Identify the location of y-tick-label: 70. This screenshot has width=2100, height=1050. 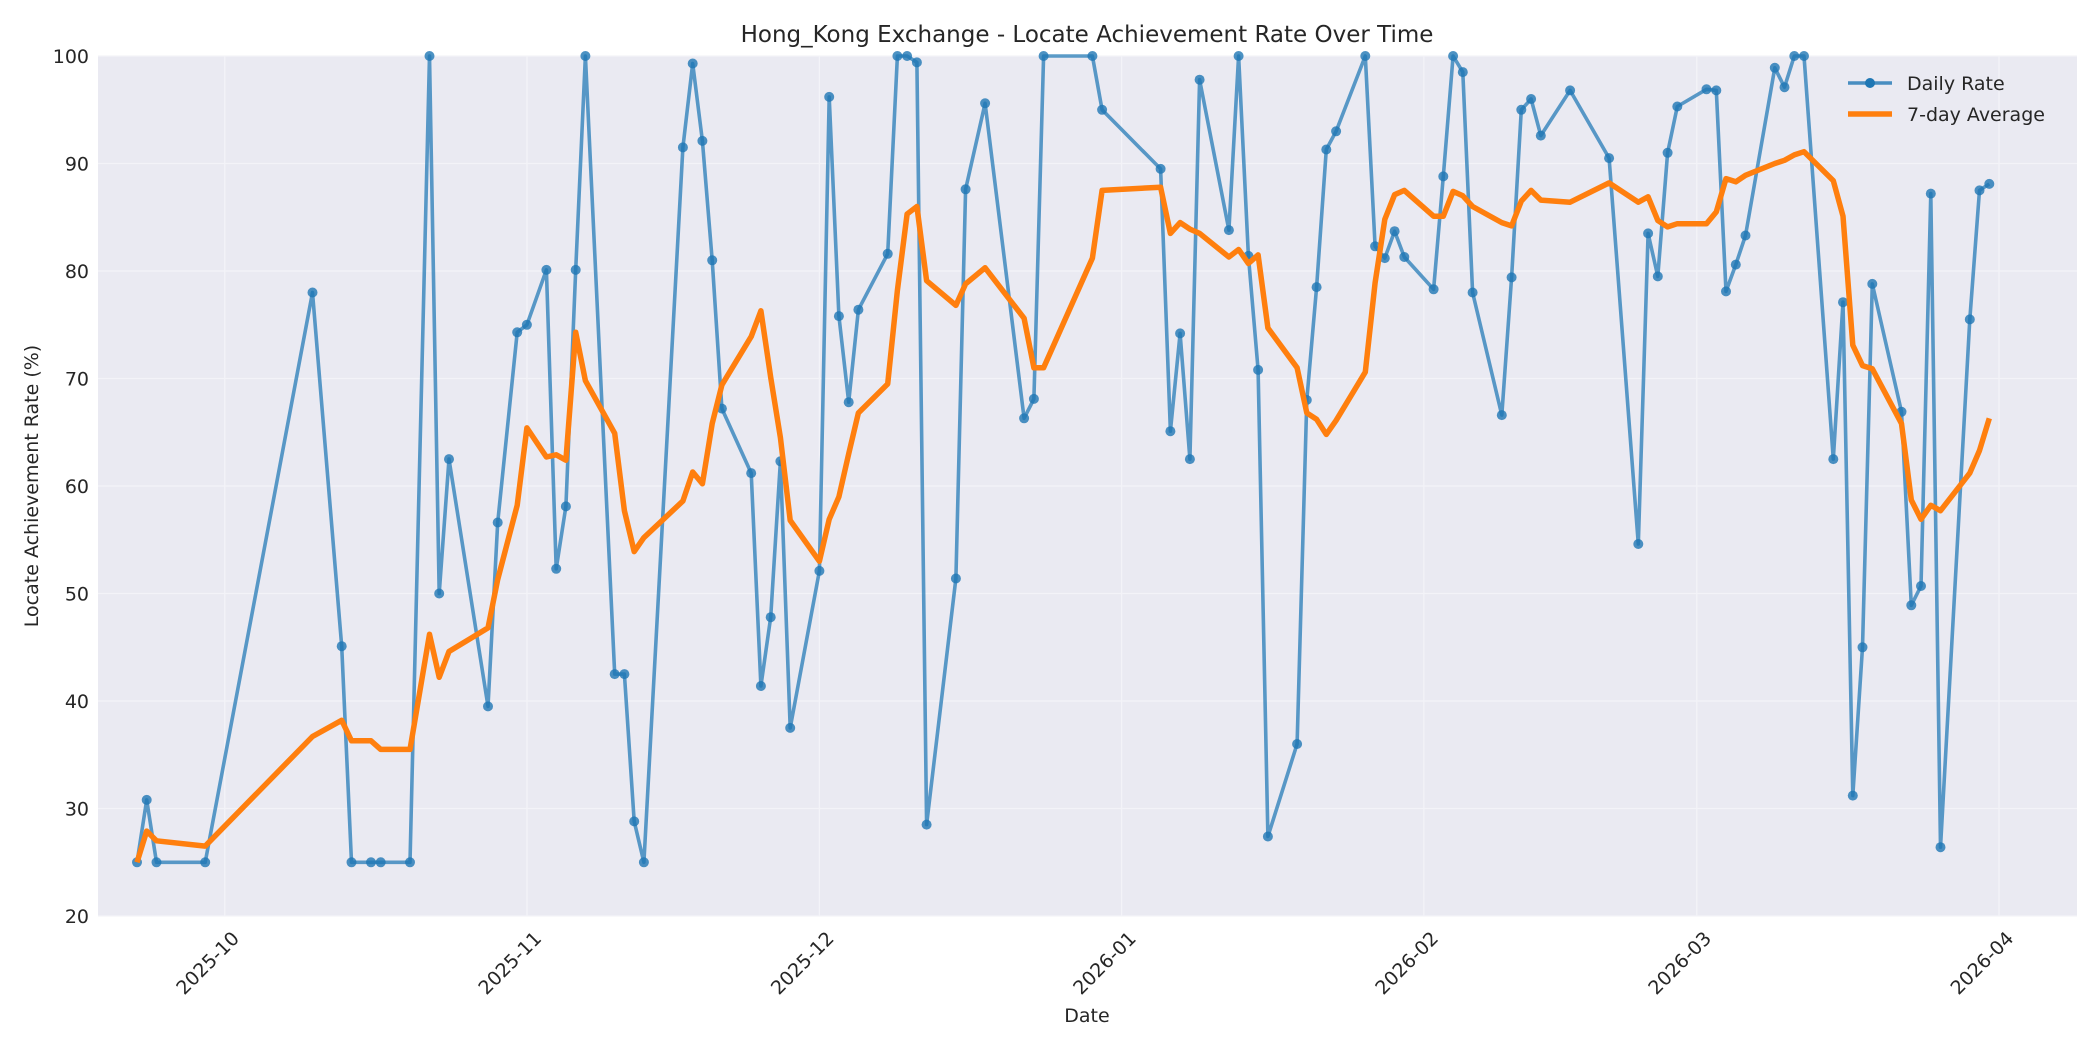
(77, 380).